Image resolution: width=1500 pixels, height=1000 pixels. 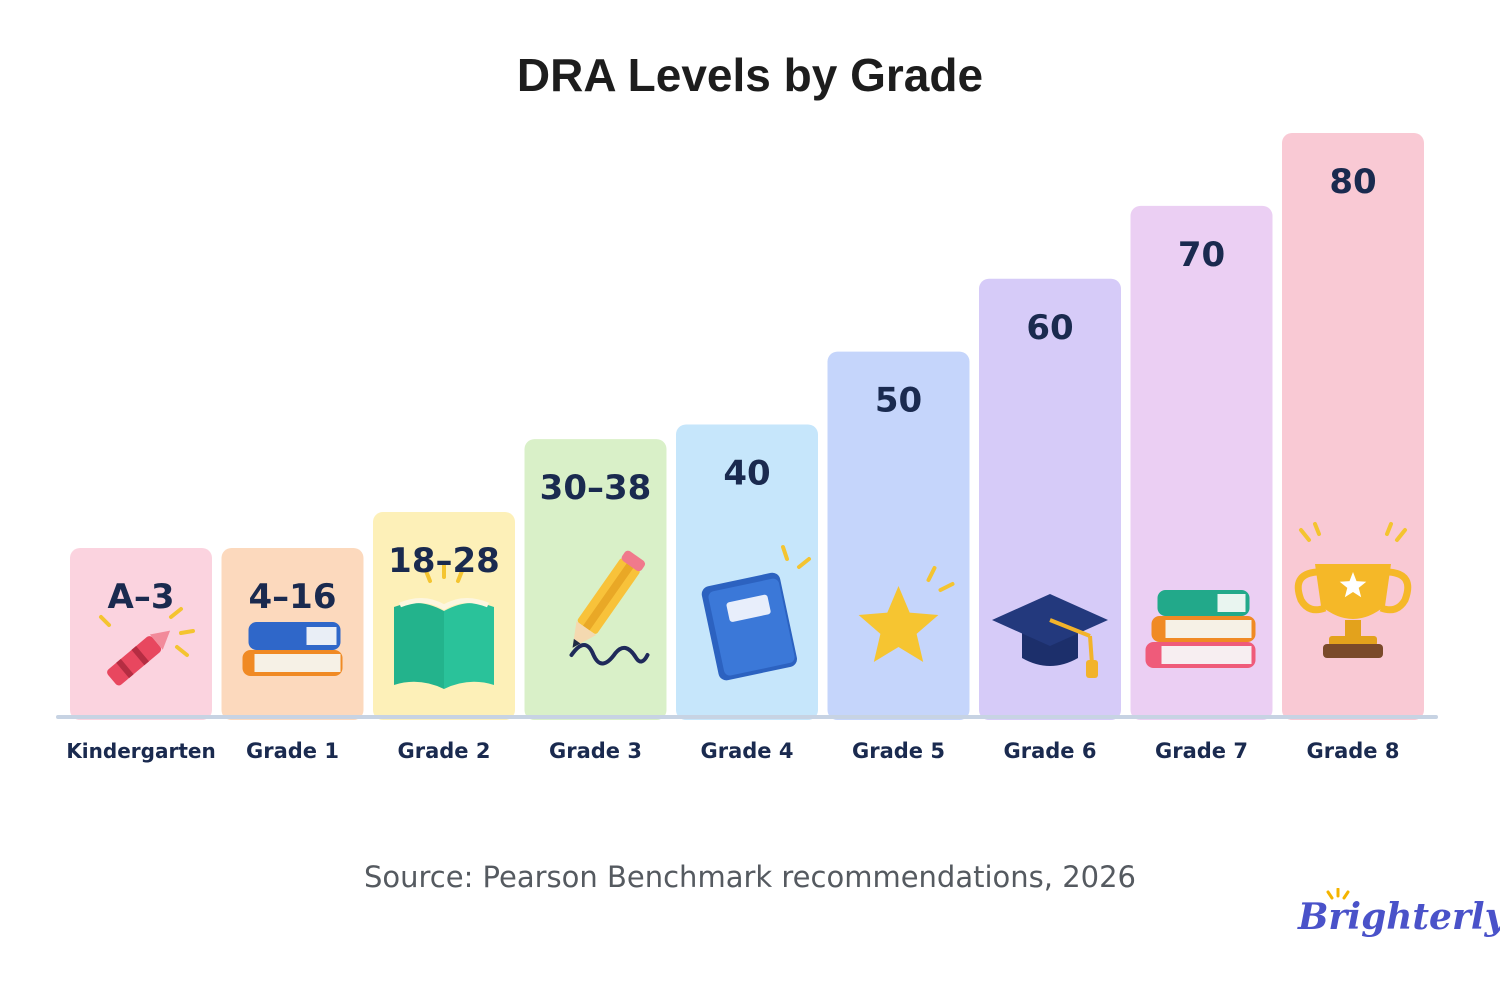 I want to click on category-label: Grade 1, so click(x=292, y=751).